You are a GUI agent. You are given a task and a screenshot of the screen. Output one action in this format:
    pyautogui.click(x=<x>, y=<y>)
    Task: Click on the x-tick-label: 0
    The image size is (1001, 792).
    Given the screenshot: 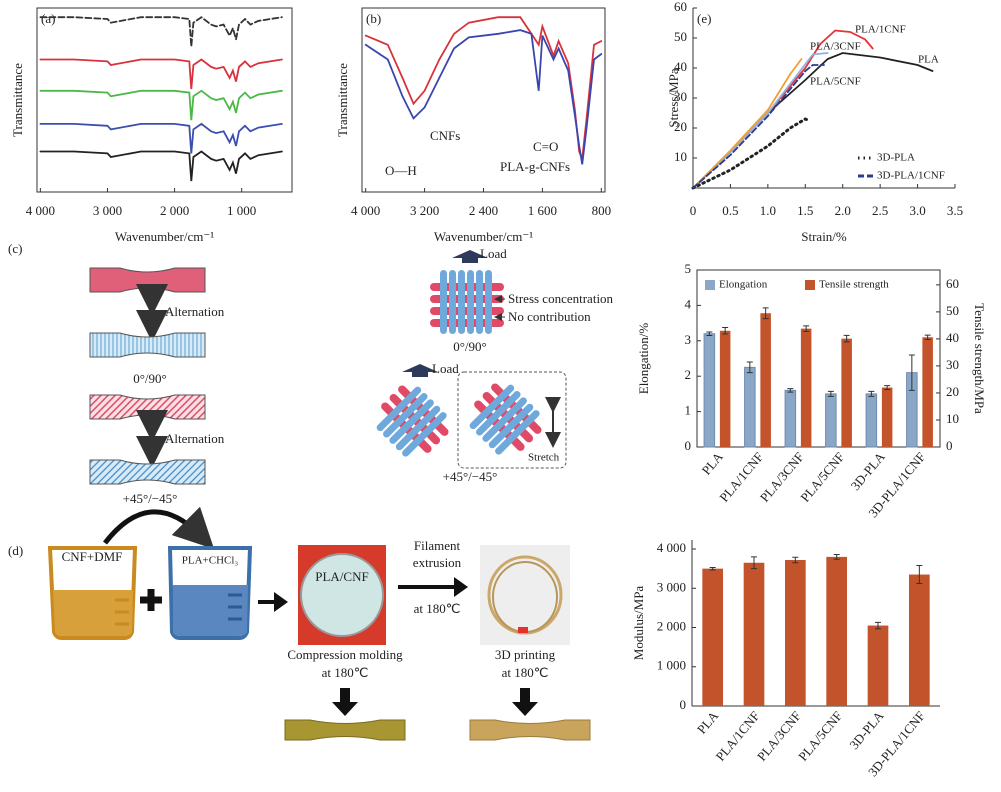 What is the action you would take?
    pyautogui.click(x=693, y=210)
    